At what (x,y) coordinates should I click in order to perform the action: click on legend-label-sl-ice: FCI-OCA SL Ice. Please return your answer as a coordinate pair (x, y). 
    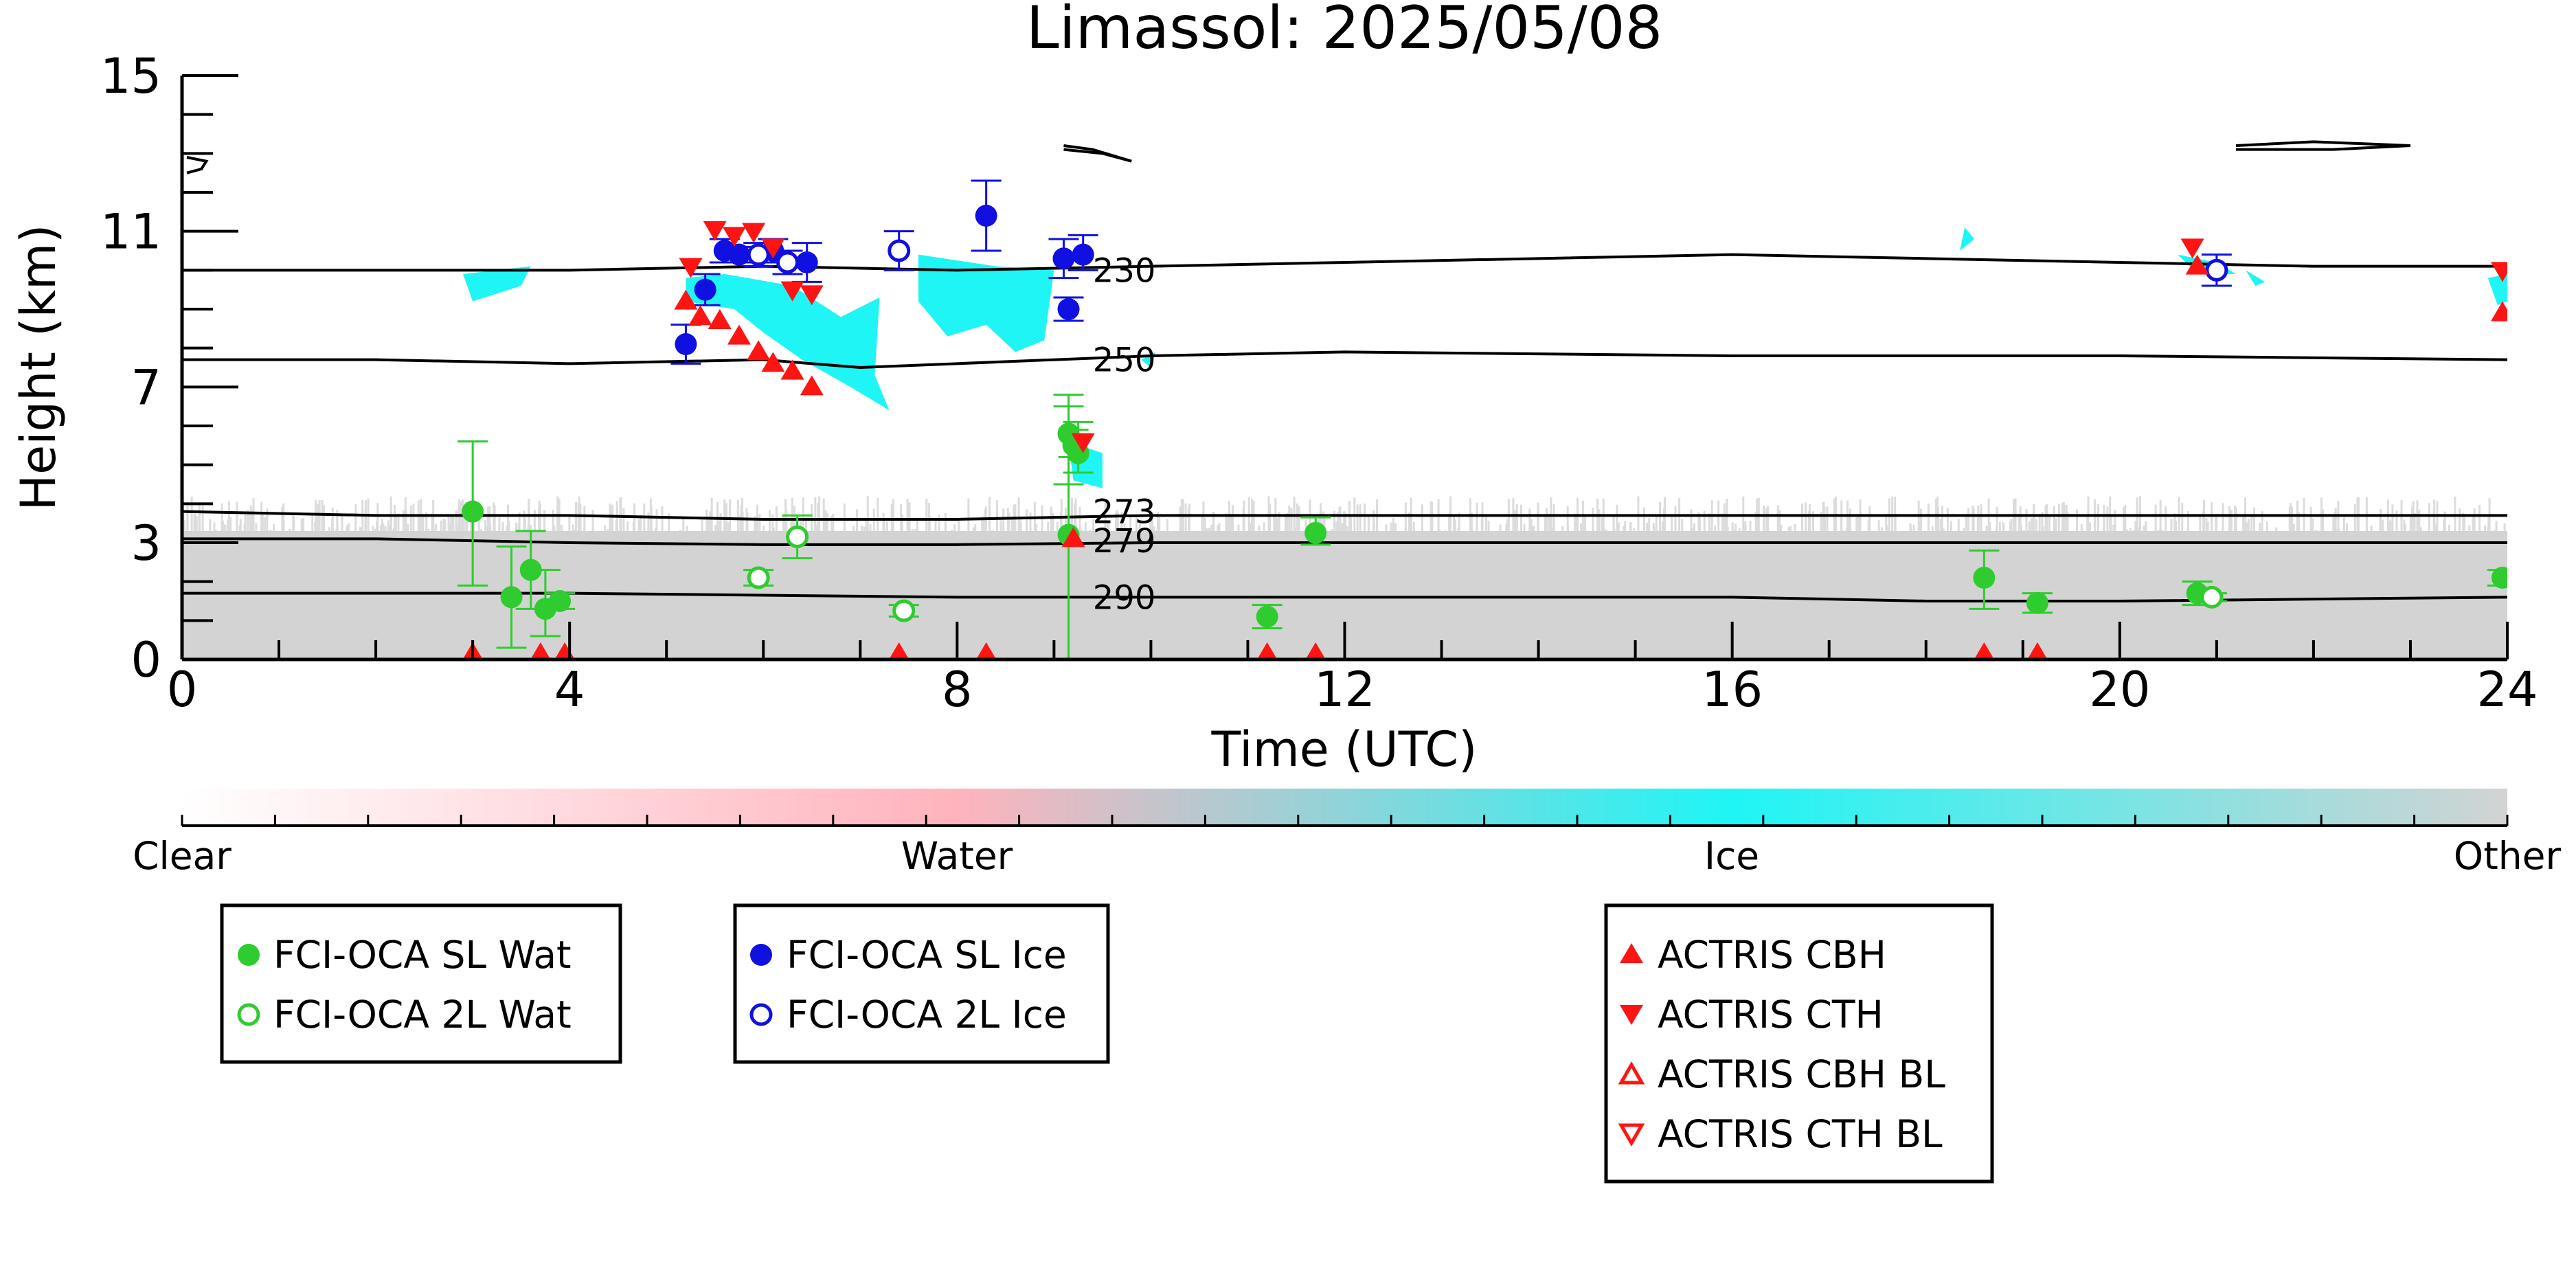
    Looking at the image, I should click on (927, 955).